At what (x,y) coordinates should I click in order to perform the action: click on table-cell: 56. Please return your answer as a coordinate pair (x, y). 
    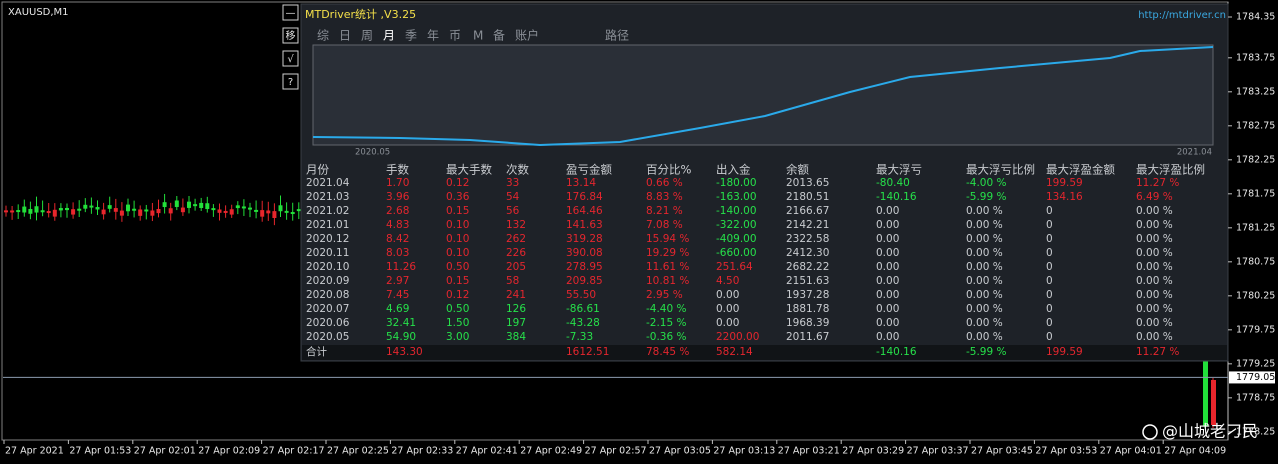
    Looking at the image, I should click on (513, 211).